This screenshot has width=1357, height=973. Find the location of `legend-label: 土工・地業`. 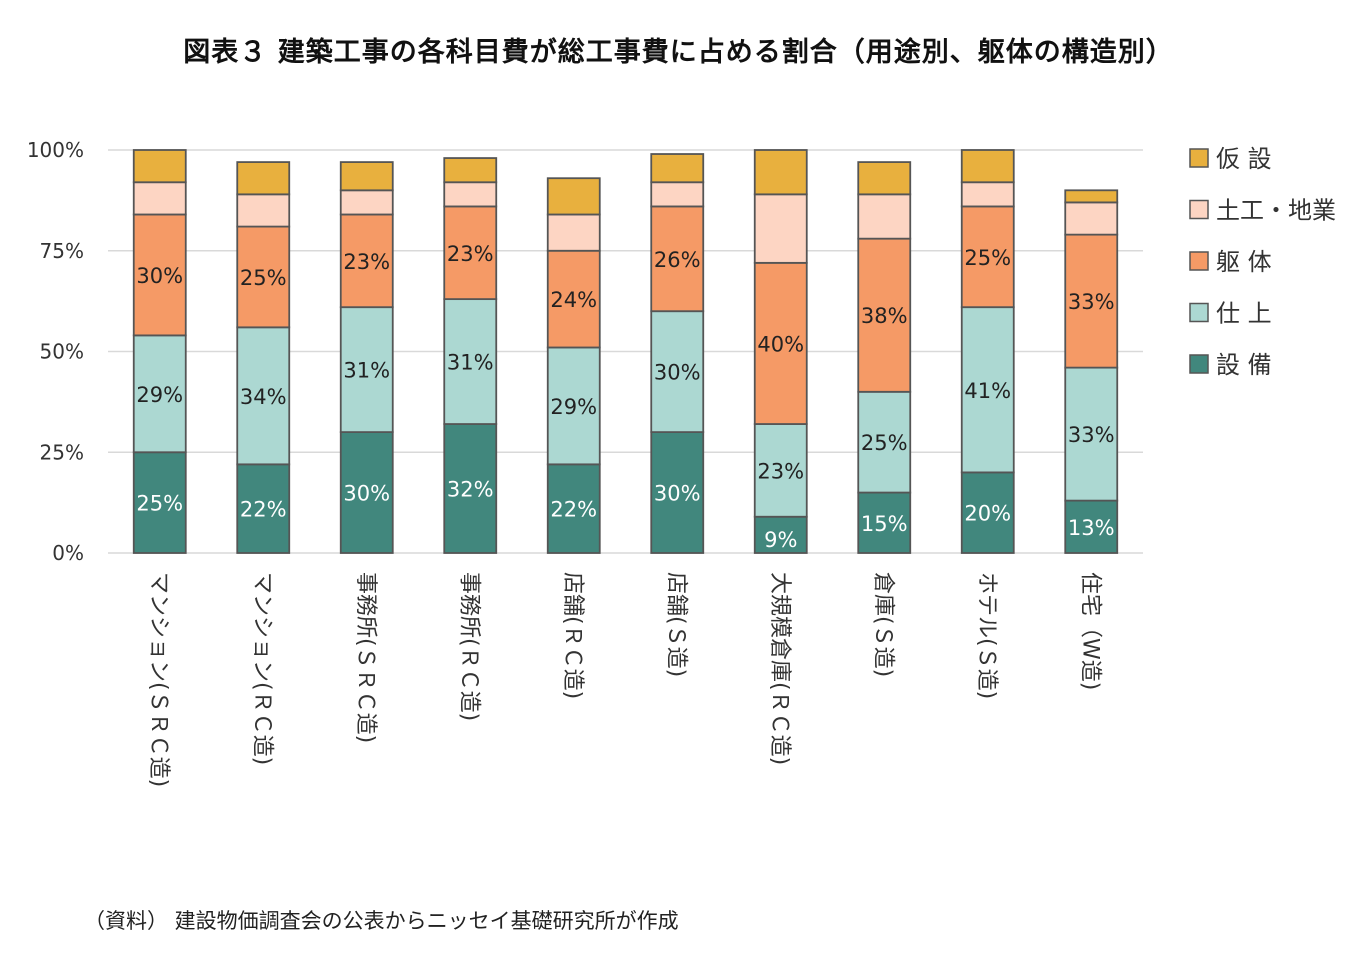

legend-label: 土工・地業 is located at coordinates (1276, 211).